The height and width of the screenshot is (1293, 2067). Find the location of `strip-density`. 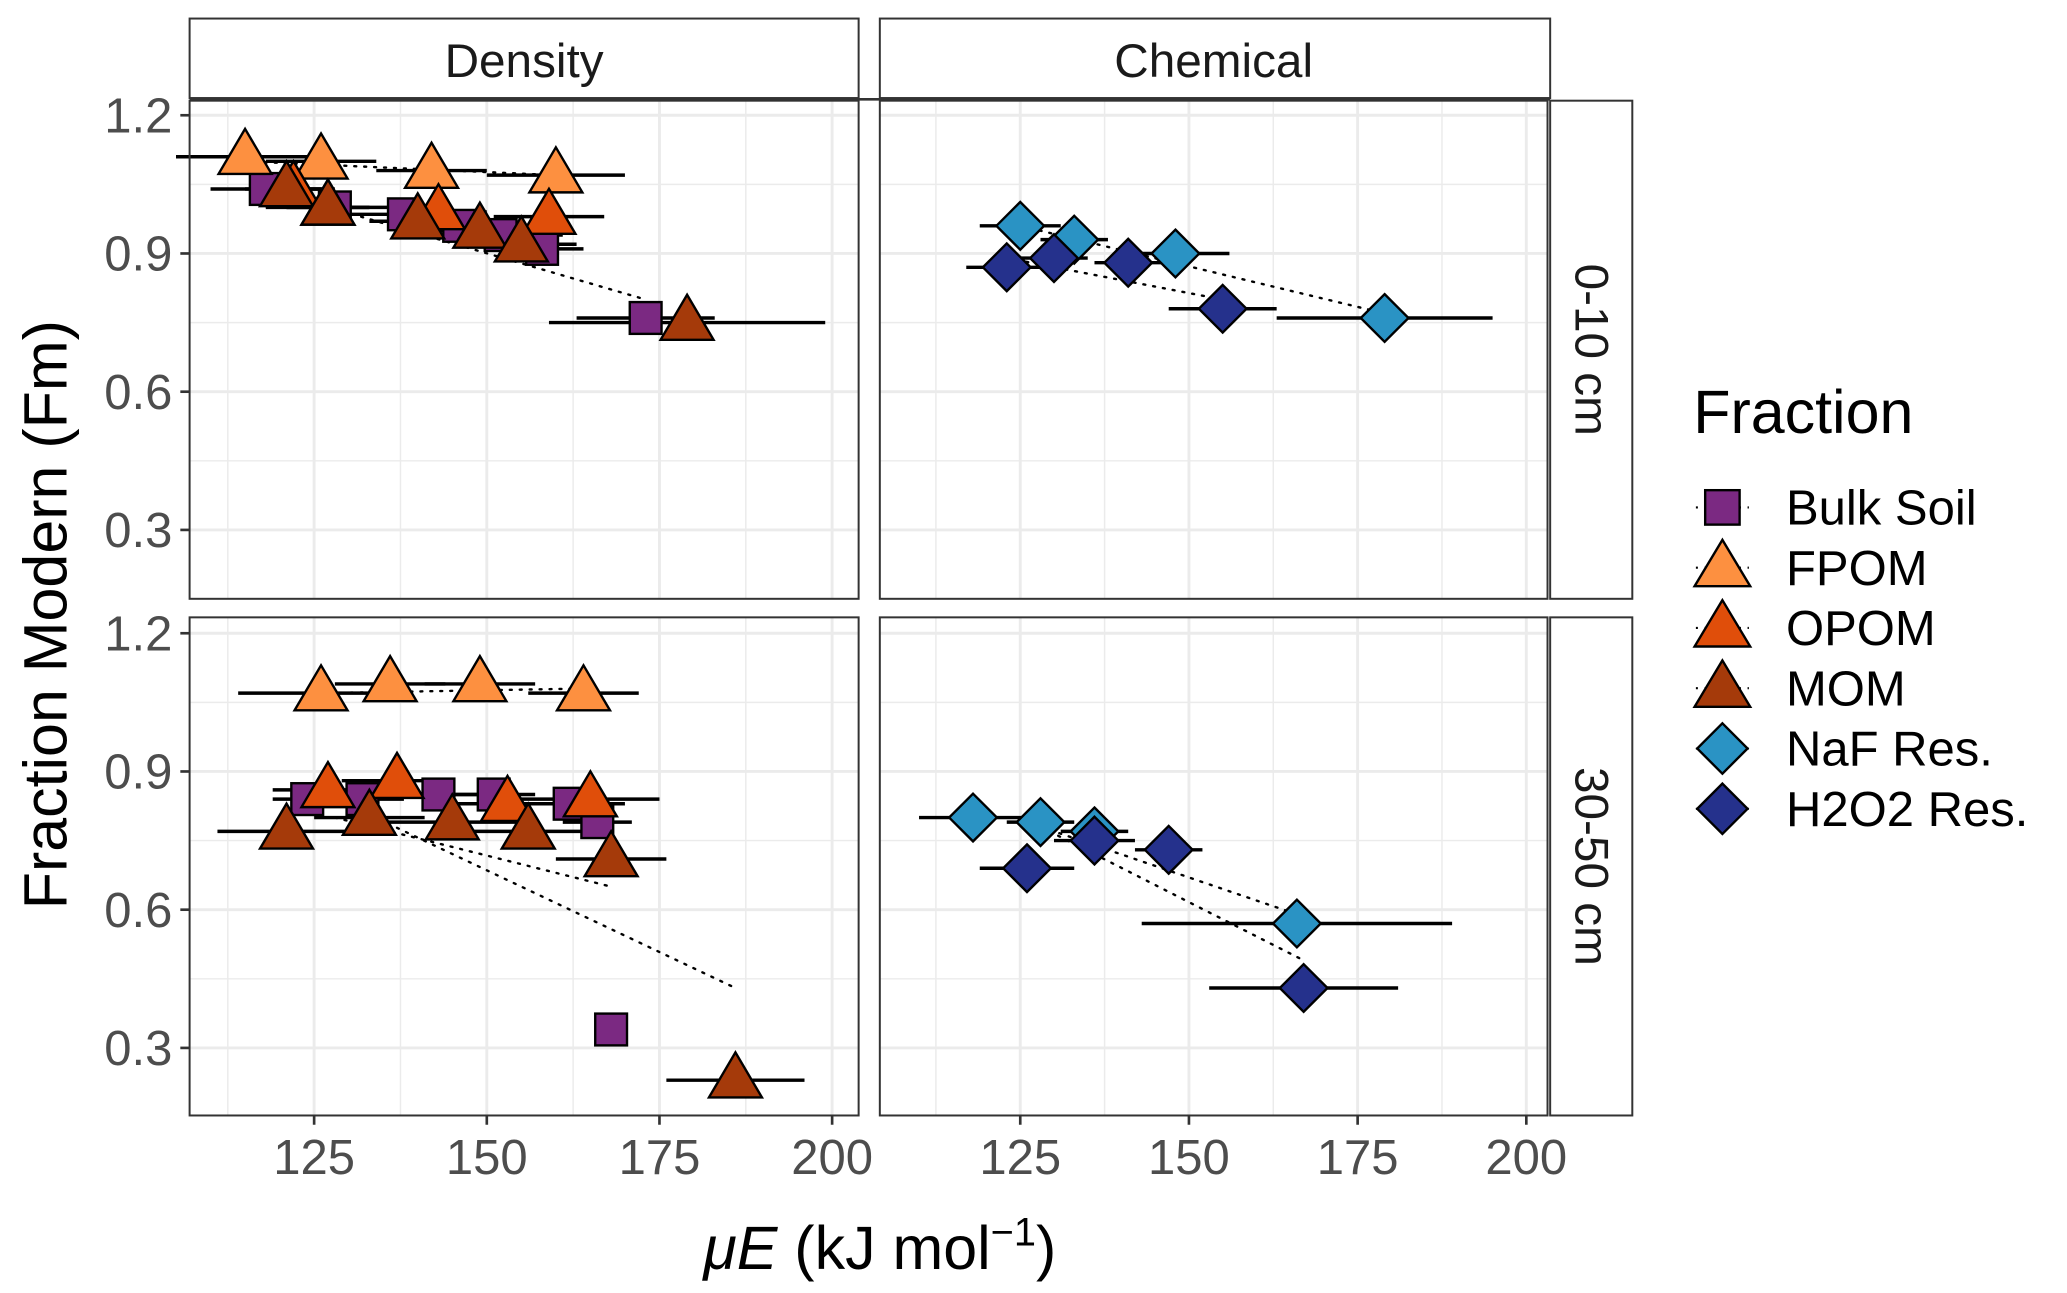

strip-density is located at coordinates (524, 58).